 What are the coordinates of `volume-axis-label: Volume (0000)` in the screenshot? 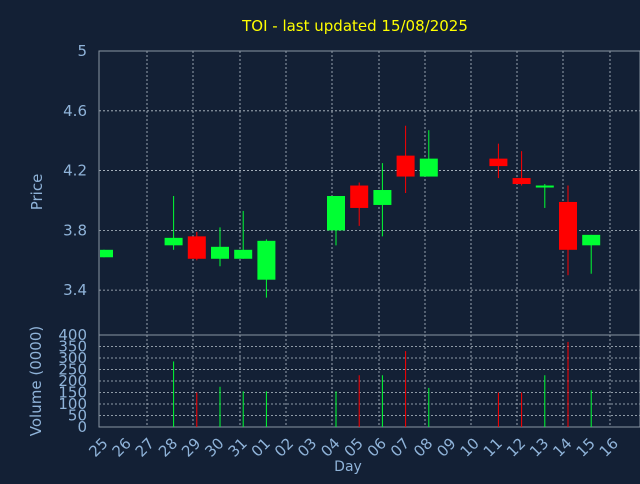 It's located at (36, 381).